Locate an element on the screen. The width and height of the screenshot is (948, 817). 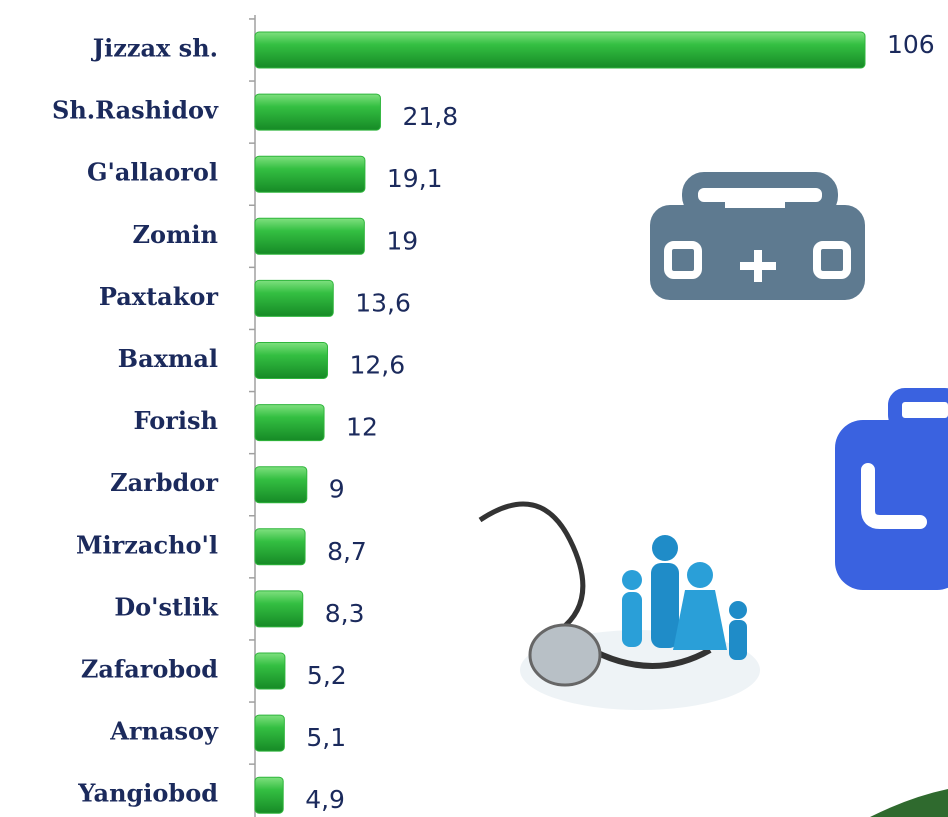
value-label: 106 is located at coordinates (911, 44).